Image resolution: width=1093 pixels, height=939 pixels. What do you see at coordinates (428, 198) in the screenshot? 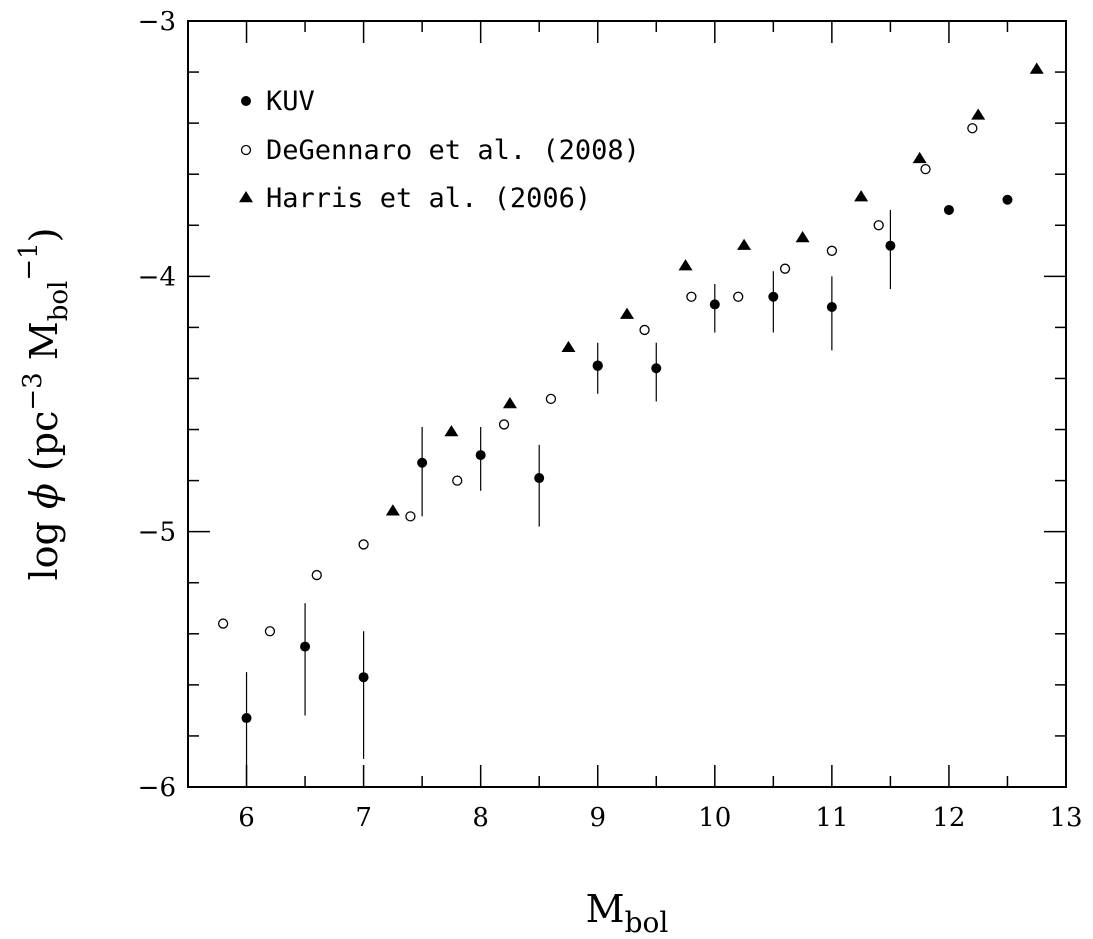
I see `legend-label-harris: Harris et al. (2006)` at bounding box center [428, 198].